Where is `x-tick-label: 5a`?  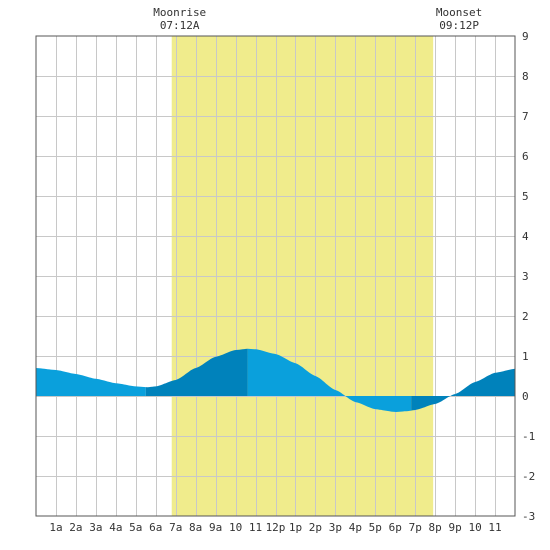
x-tick-label: 5a is located at coordinates (135, 527).